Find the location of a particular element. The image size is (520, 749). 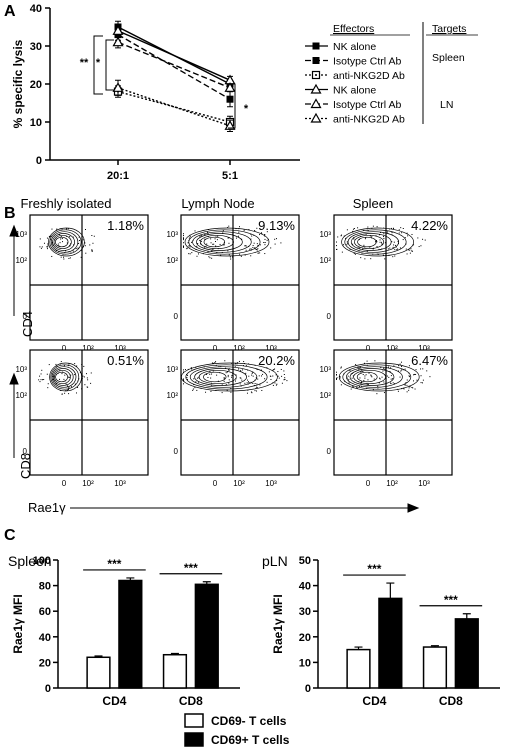

panel-a-axes is located at coordinates (174, 84).